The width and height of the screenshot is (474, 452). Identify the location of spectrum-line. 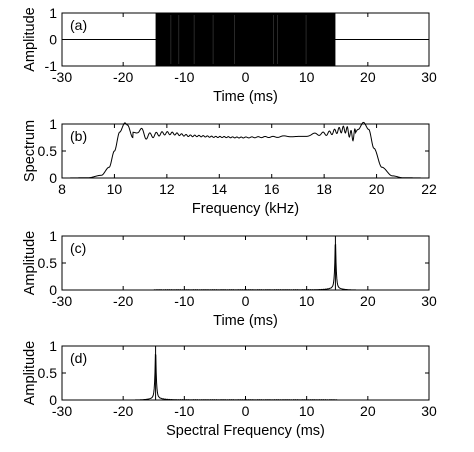
(245, 150).